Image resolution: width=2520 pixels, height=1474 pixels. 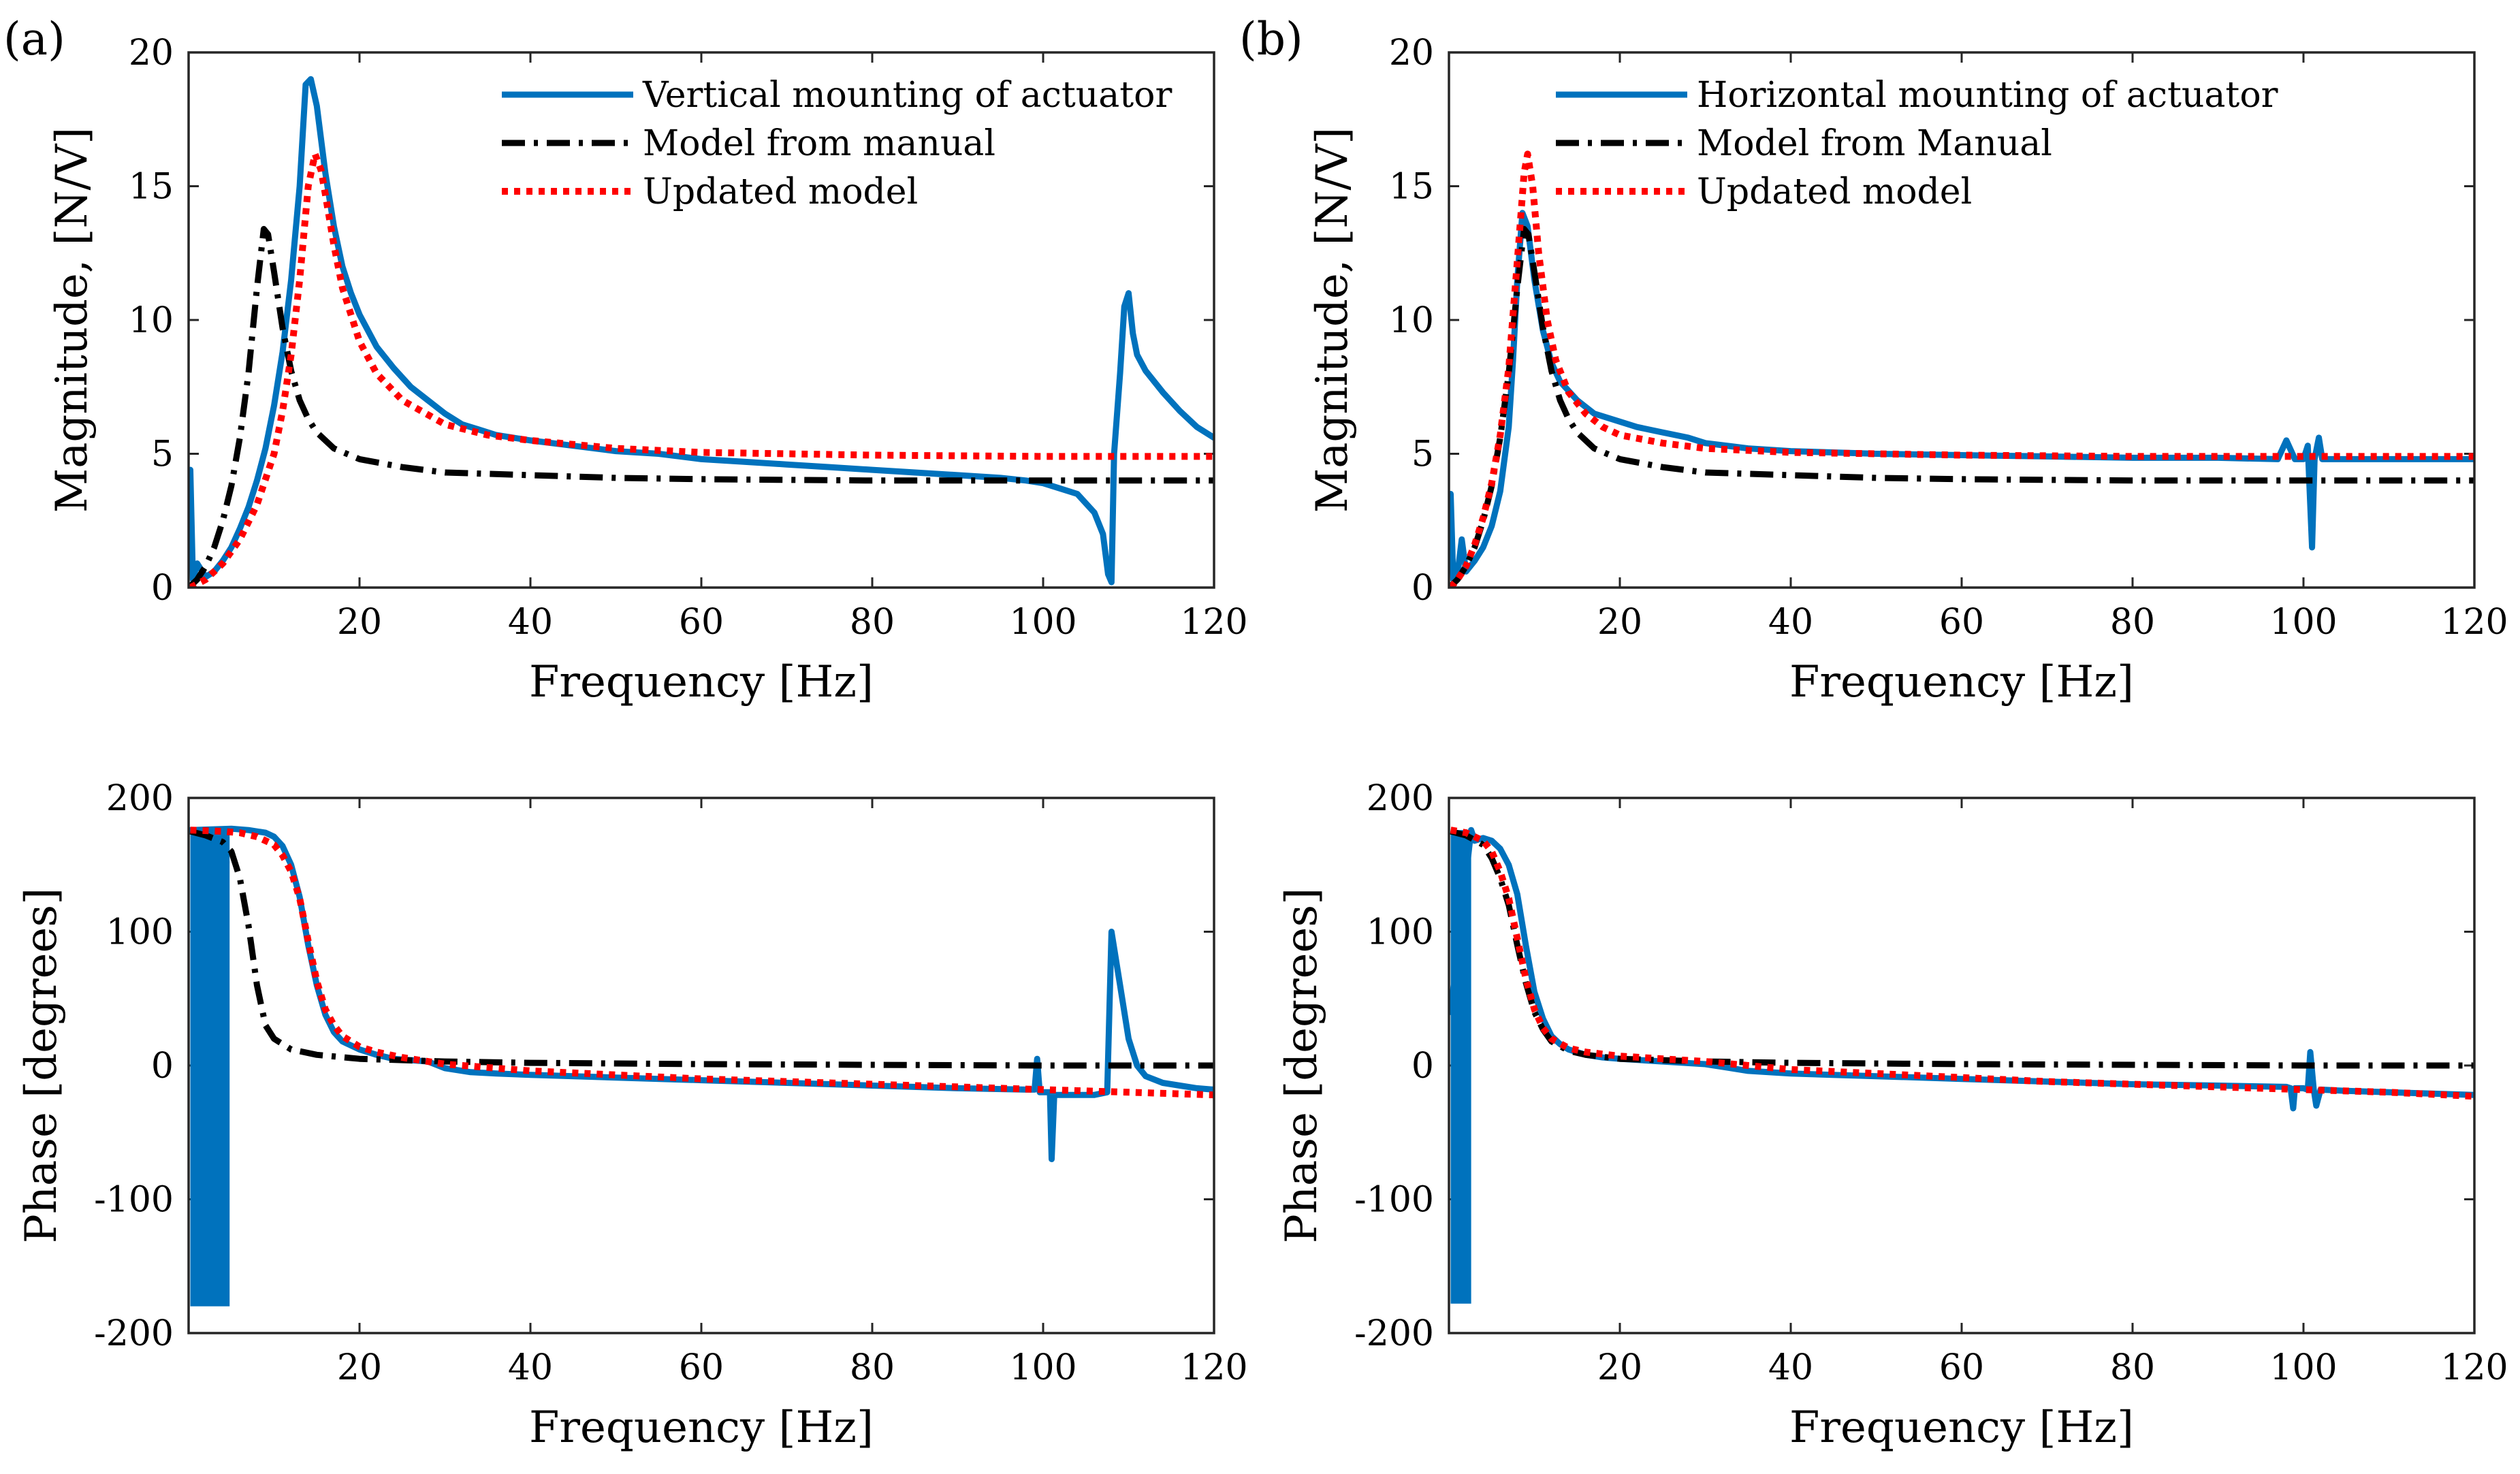 What do you see at coordinates (1271, 39) in the screenshot?
I see `panel-label: (b)` at bounding box center [1271, 39].